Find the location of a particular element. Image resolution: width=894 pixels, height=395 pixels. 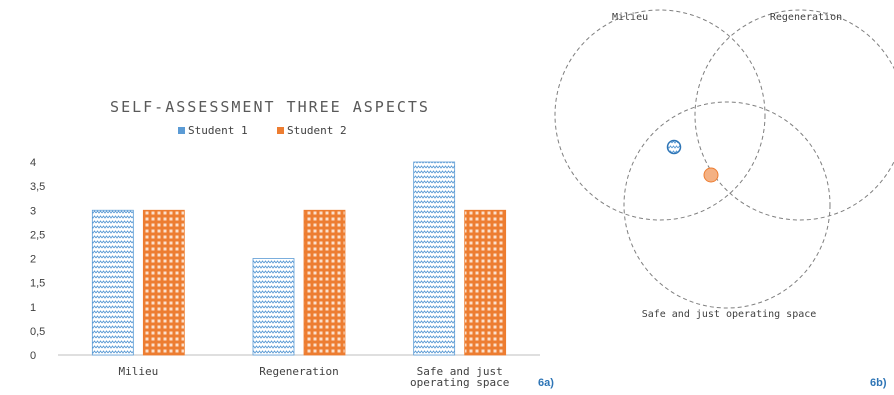

y-tick-label: 3 is located at coordinates (33, 211).